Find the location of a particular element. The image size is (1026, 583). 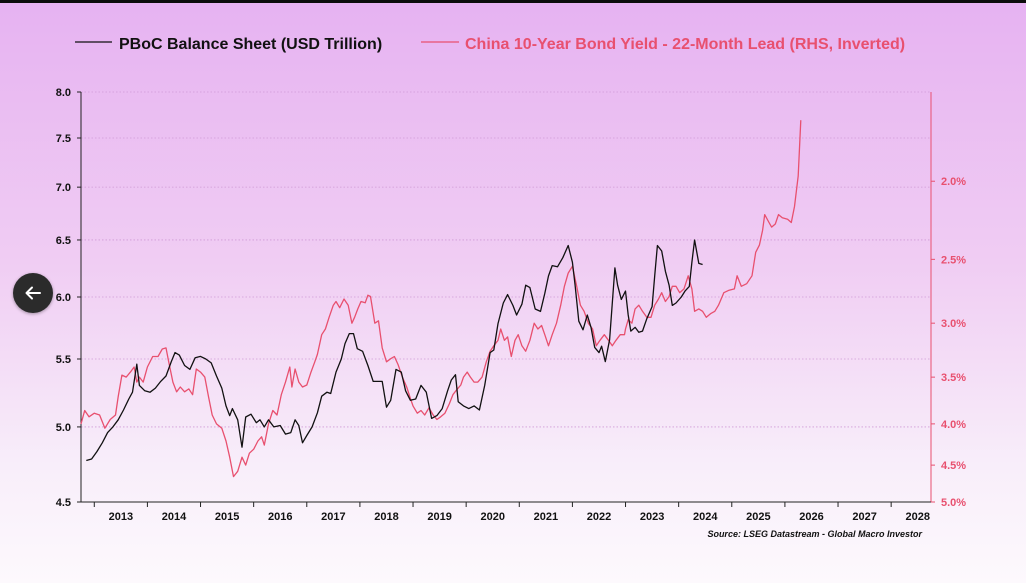

x-tick-label: 2014 is located at coordinates (174, 517).